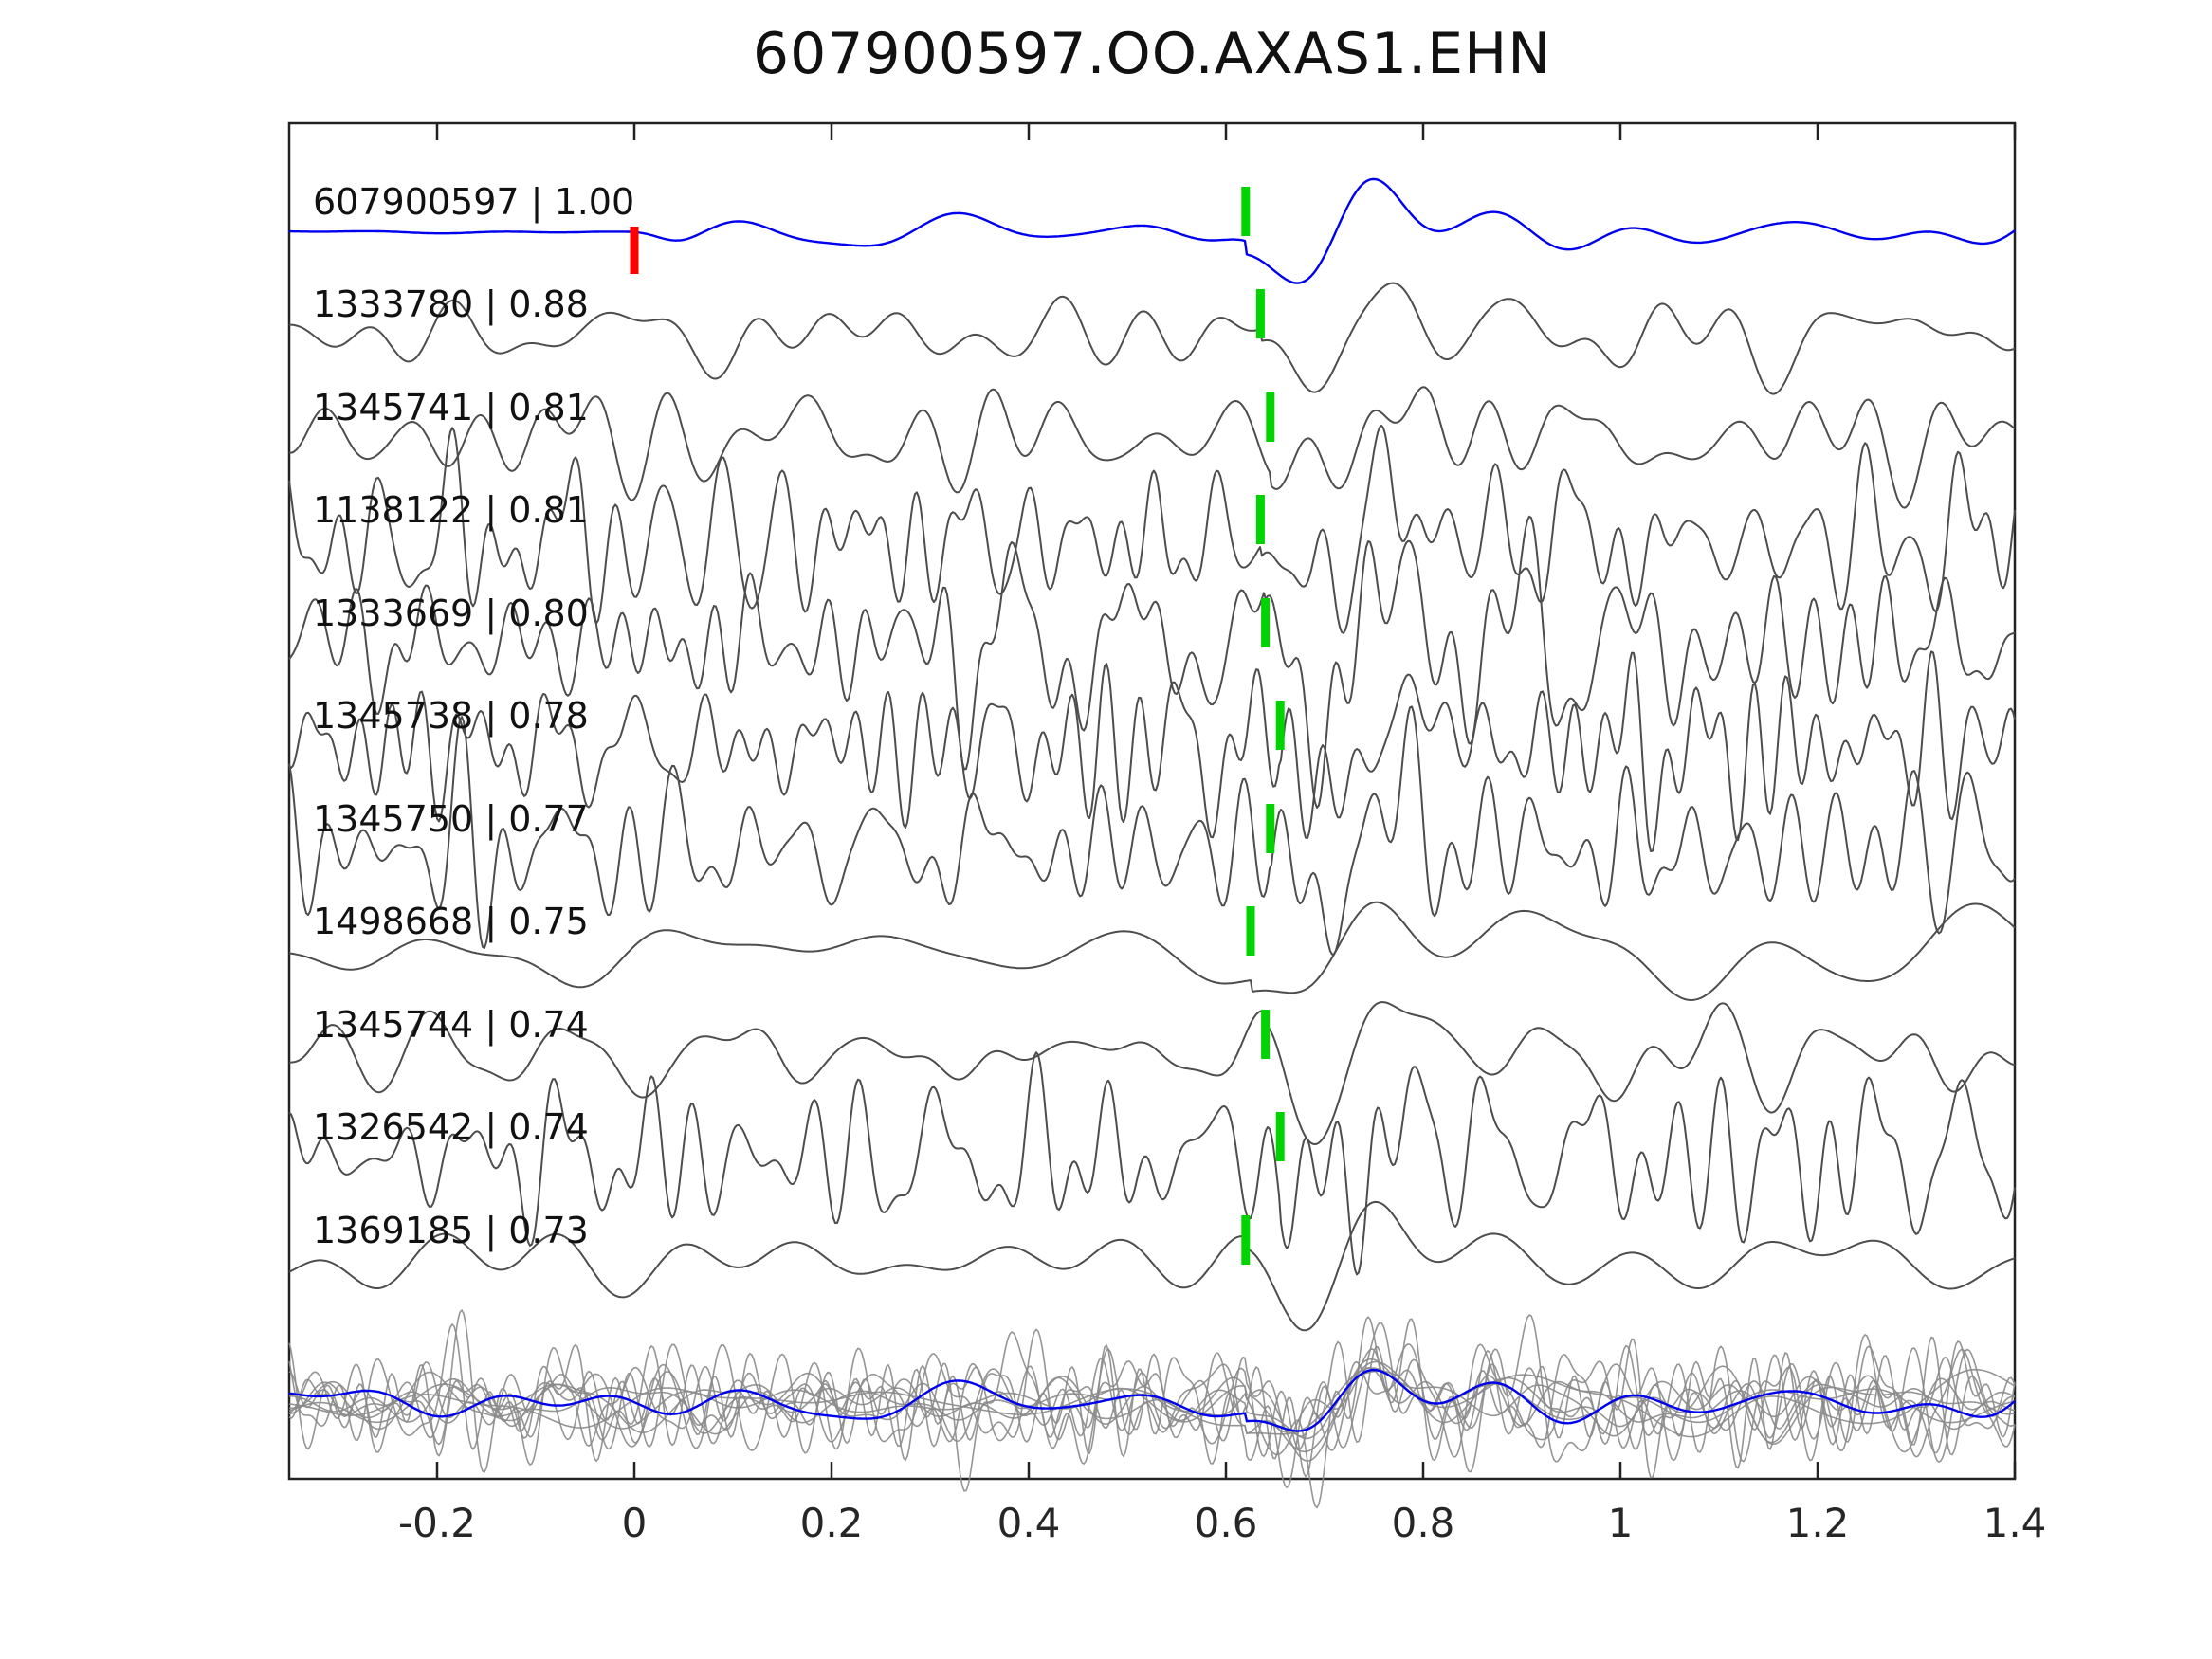 The image size is (2212, 1659). I want to click on x-tick-label-7: 1.2, so click(1817, 1523).